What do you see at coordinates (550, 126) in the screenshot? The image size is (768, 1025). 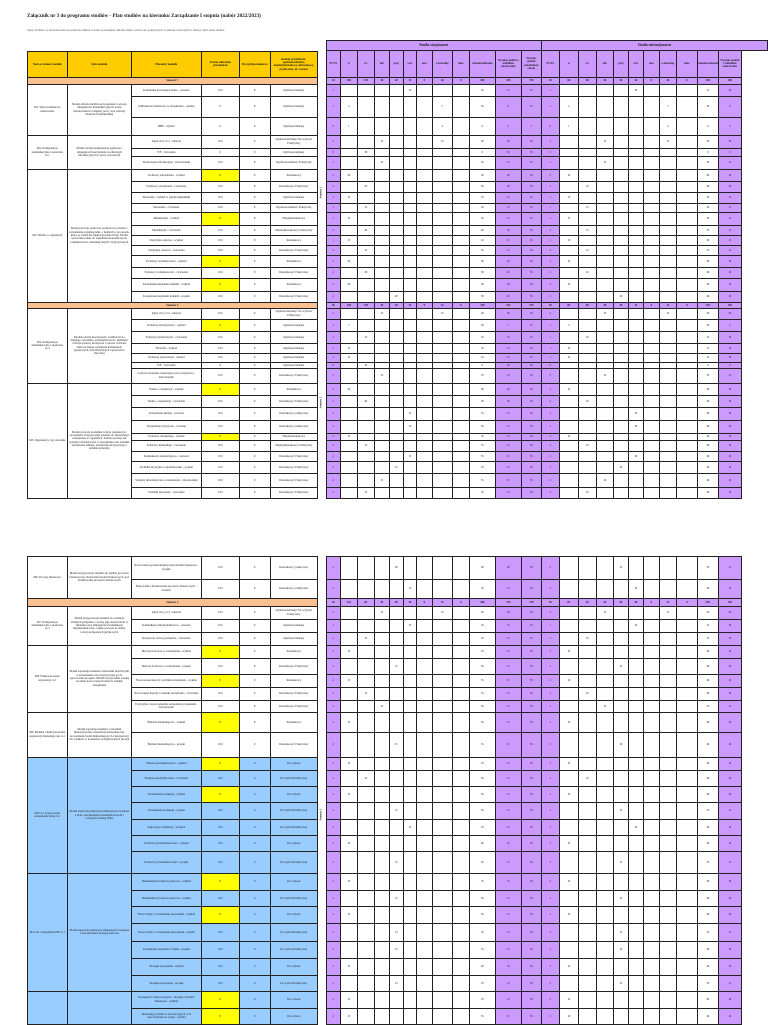 I see `subject-hours-nonstationary: 0` at bounding box center [550, 126].